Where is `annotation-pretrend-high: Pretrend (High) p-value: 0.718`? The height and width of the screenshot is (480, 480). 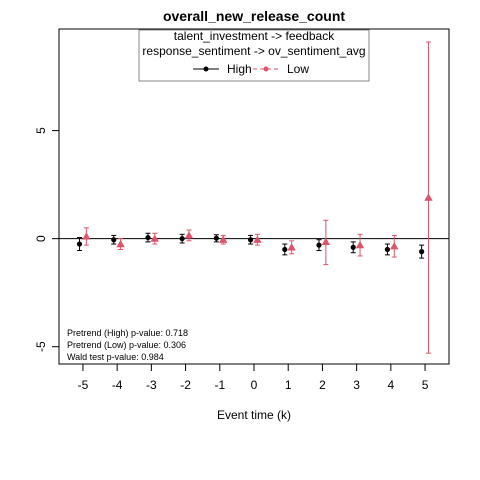
annotation-pretrend-high: Pretrend (High) p-value: 0.718 is located at coordinates (127, 333).